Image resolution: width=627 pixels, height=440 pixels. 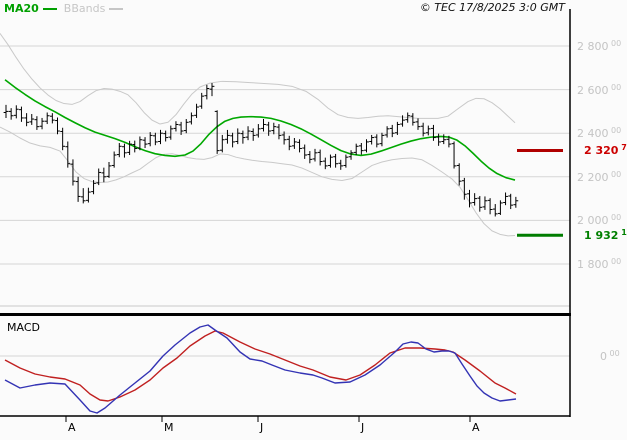 What do you see at coordinates (613, 353) in the screenshot?
I see `macd-zero-tick-label-decimals: 00` at bounding box center [613, 353].